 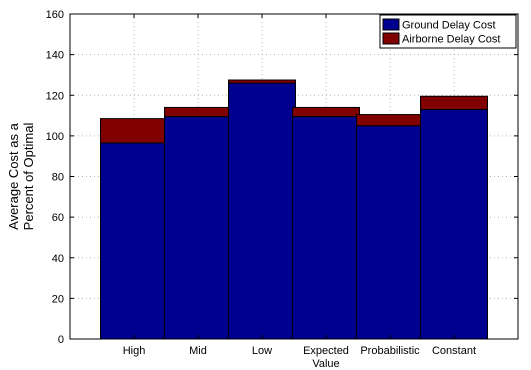 What do you see at coordinates (28, 177) in the screenshot?
I see `y-axis-label-line: Percent of Optimal` at bounding box center [28, 177].